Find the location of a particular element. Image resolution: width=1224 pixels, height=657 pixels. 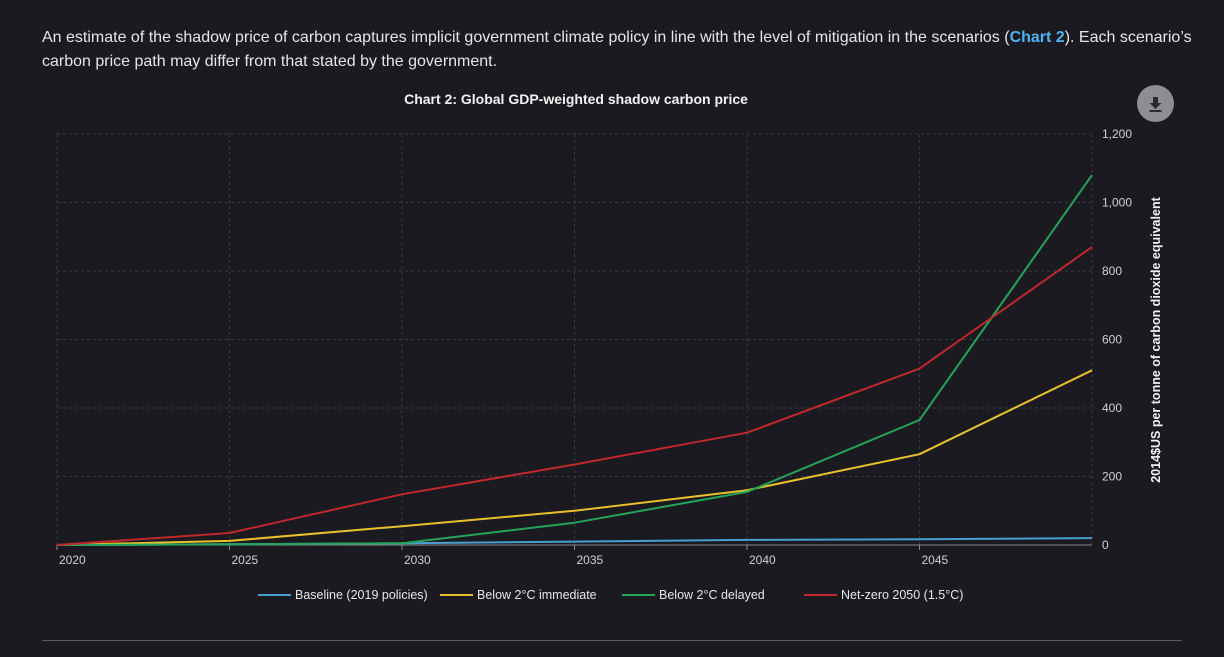

y-tick-label: 200 is located at coordinates (1112, 477).